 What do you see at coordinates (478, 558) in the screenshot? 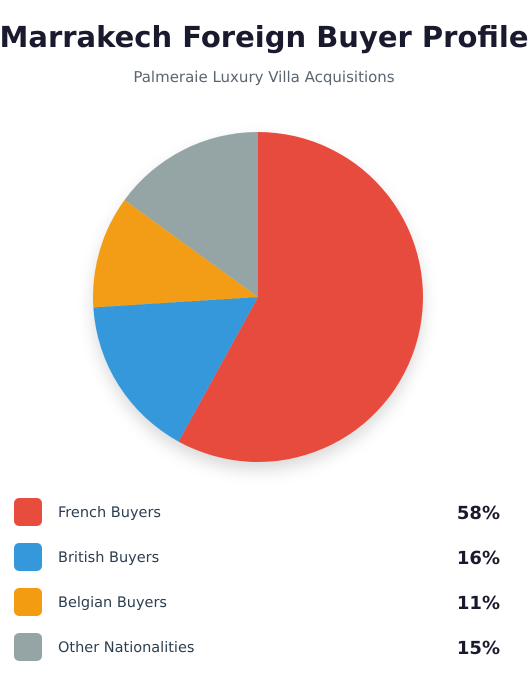
I see `data-label: 16%` at bounding box center [478, 558].